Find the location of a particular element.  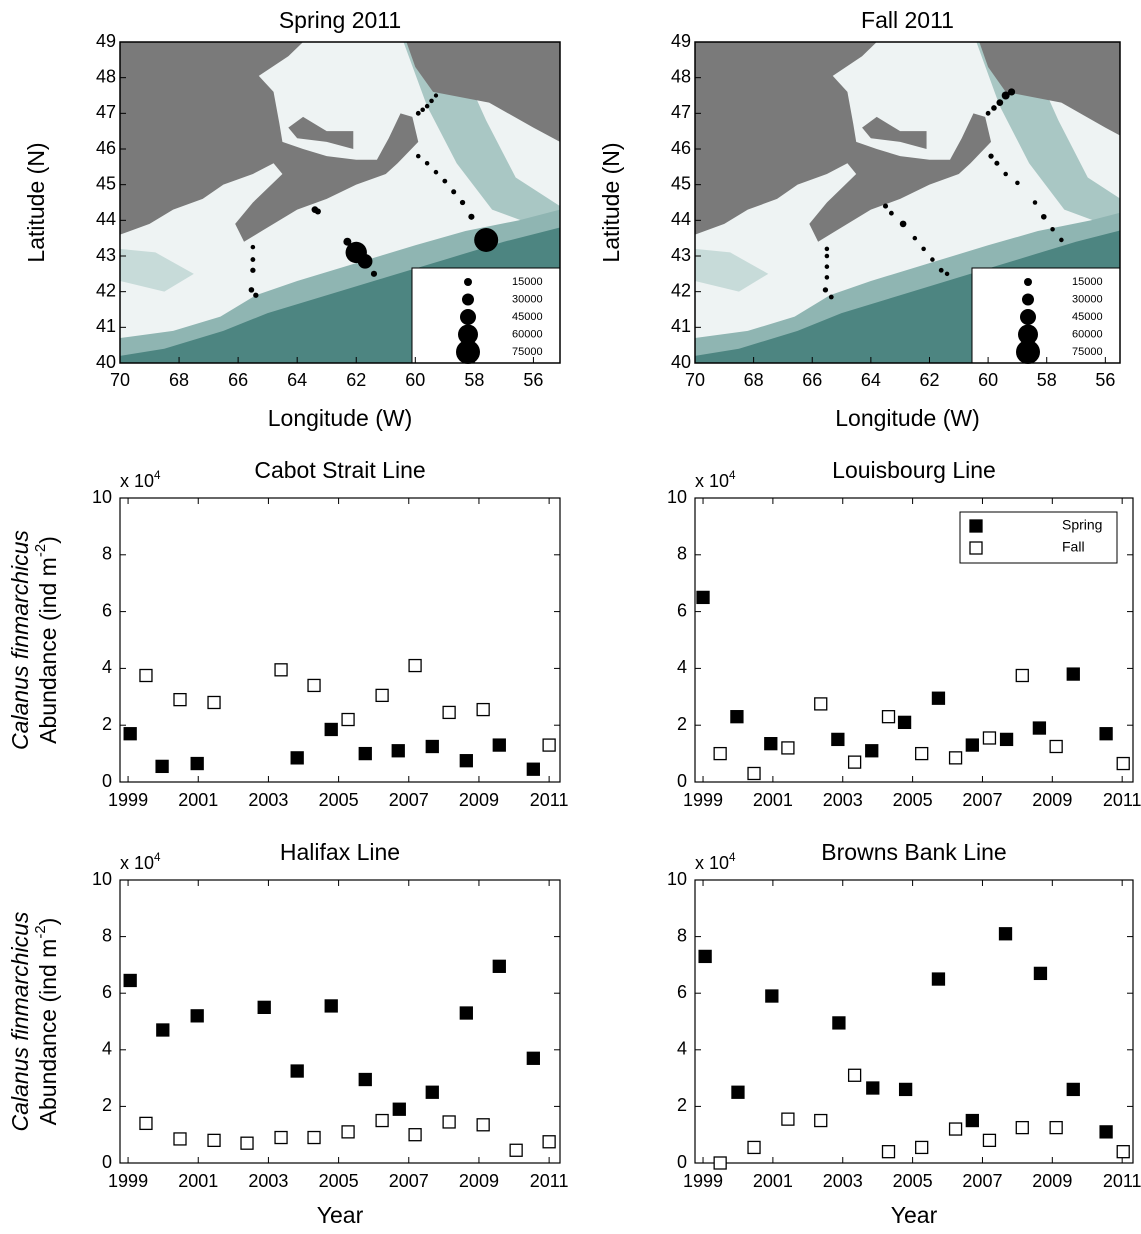

label-part: Abundance (ind m is located at coordinates (48, 650).